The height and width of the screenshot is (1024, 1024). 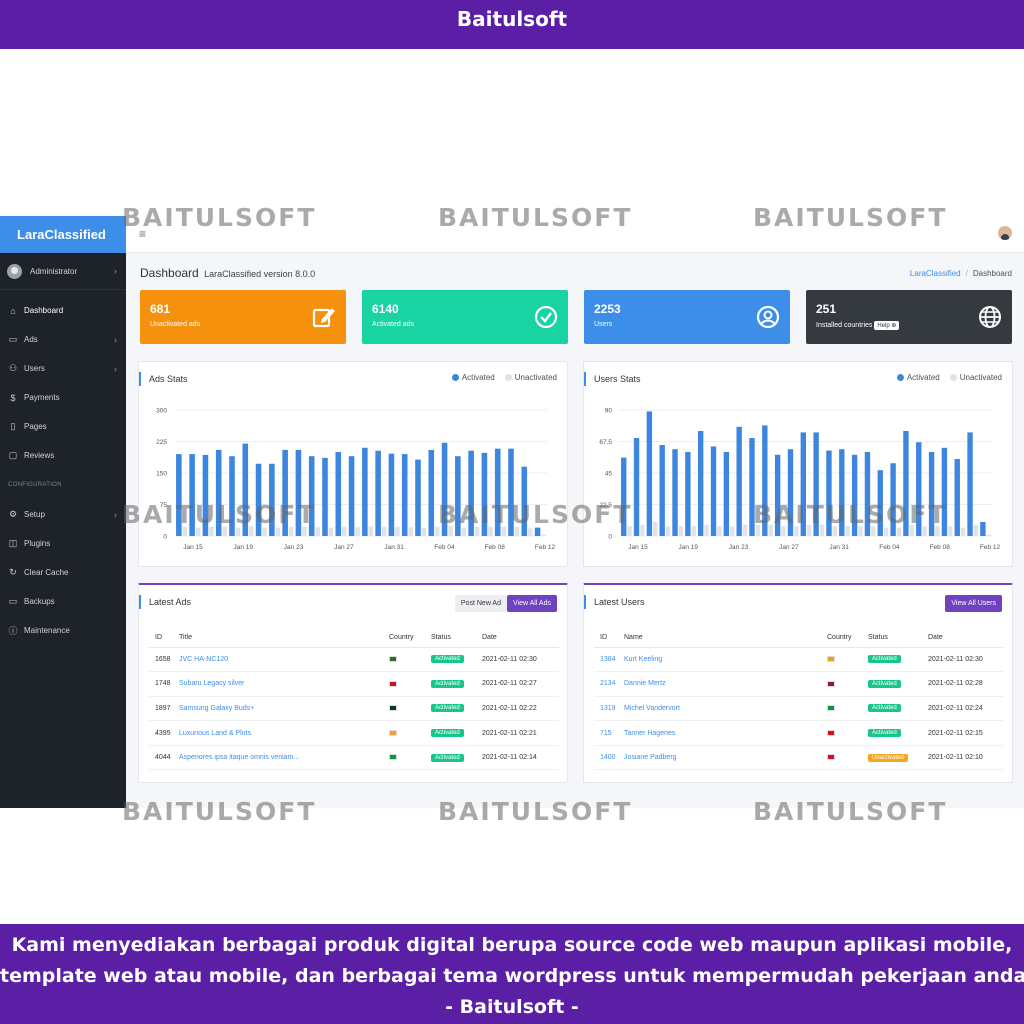 I want to click on stat-activated-ads: 6140 Activated ads, so click(x=465, y=317).